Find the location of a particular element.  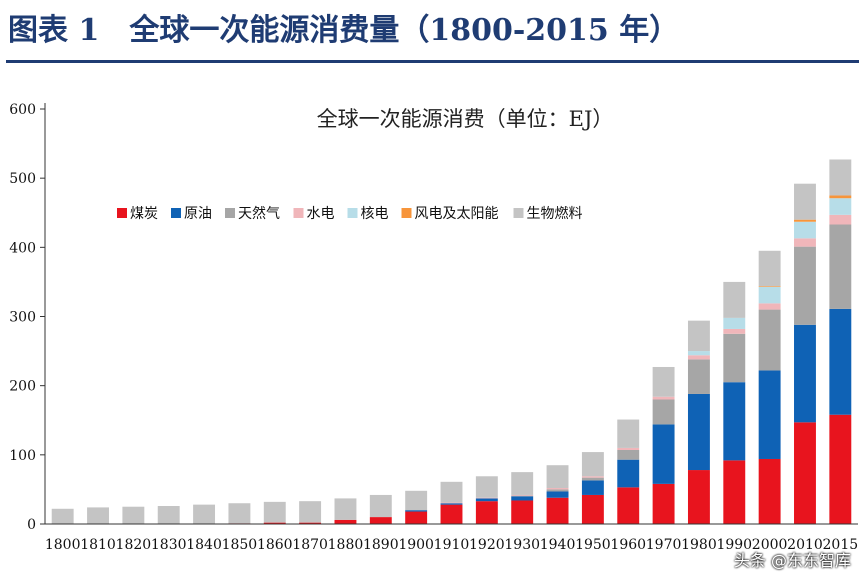

legend-label: 核电 is located at coordinates (375, 214).